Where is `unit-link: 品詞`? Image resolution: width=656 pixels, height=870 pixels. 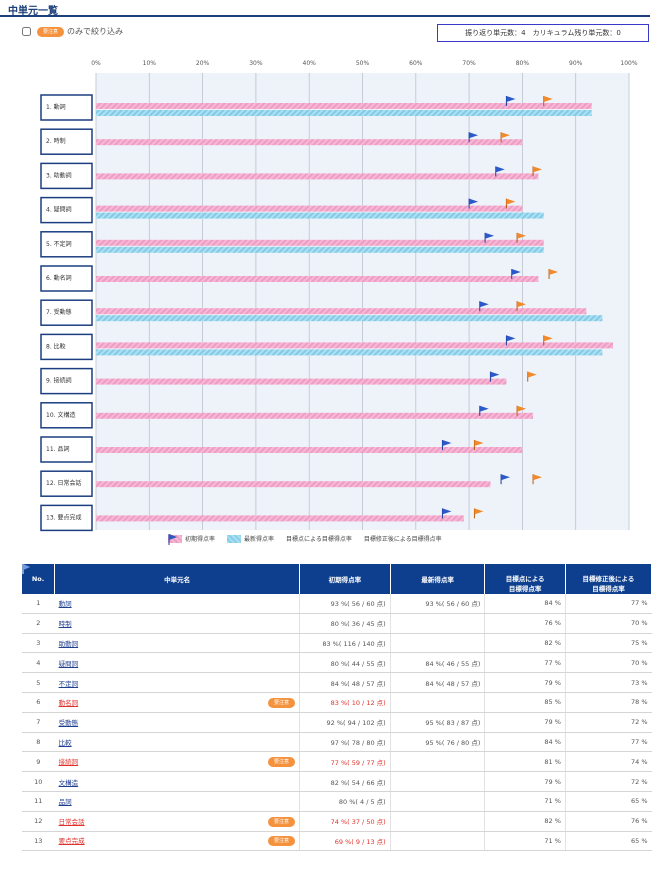 unit-link: 品詞 is located at coordinates (65, 802).